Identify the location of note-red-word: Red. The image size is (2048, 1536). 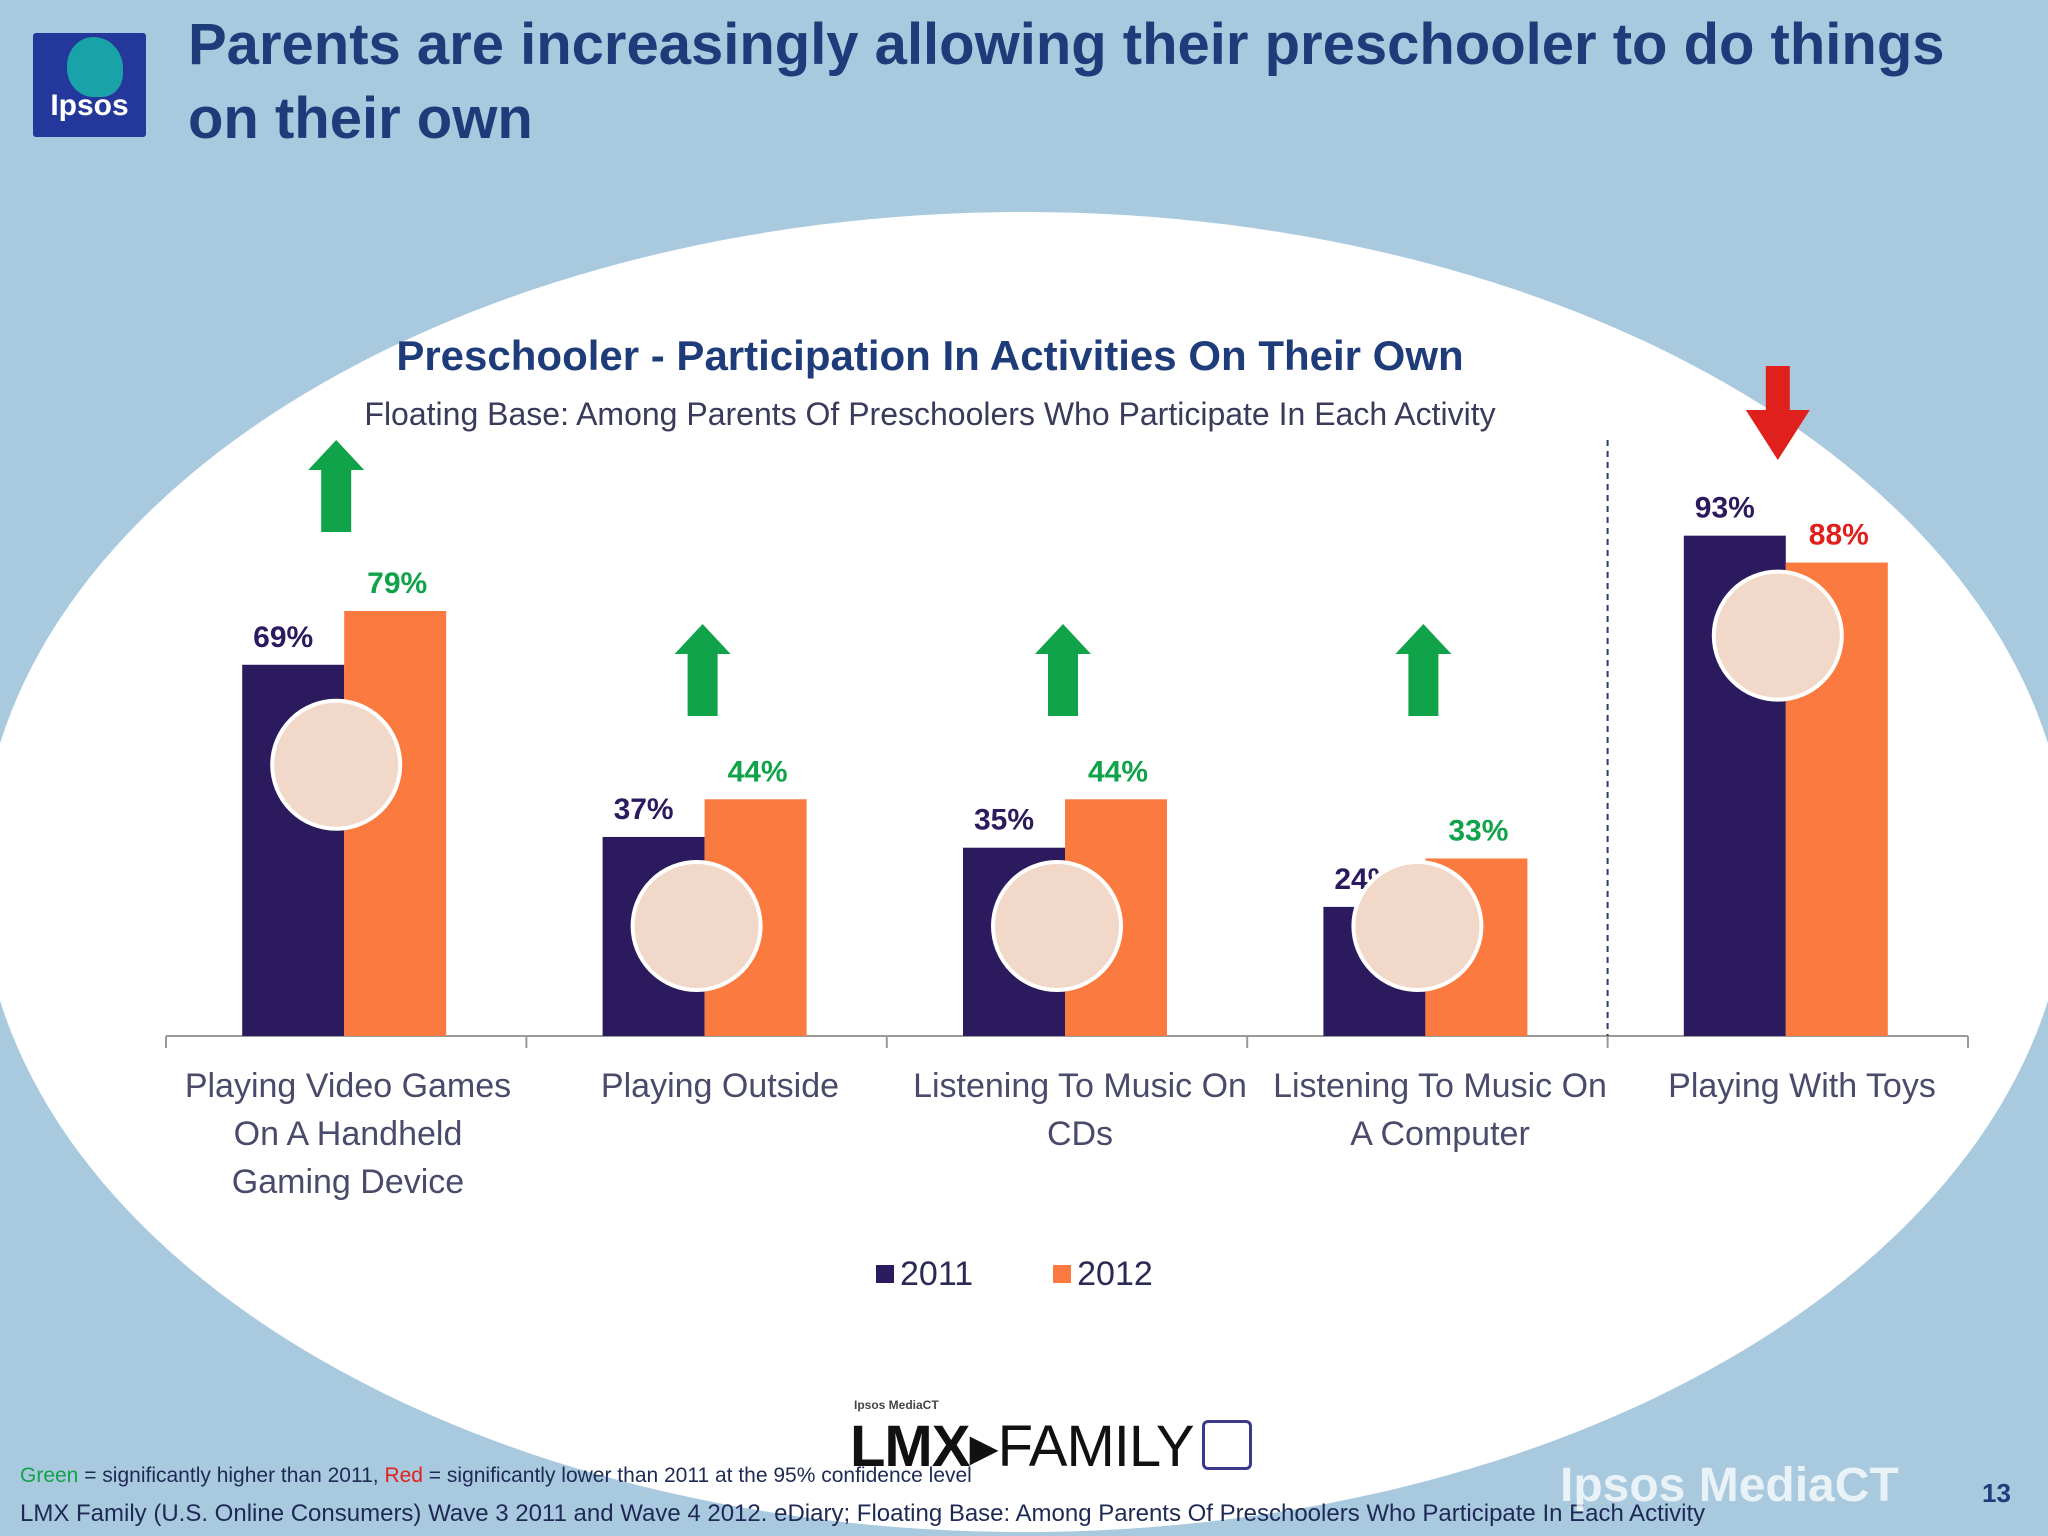
(403, 1475).